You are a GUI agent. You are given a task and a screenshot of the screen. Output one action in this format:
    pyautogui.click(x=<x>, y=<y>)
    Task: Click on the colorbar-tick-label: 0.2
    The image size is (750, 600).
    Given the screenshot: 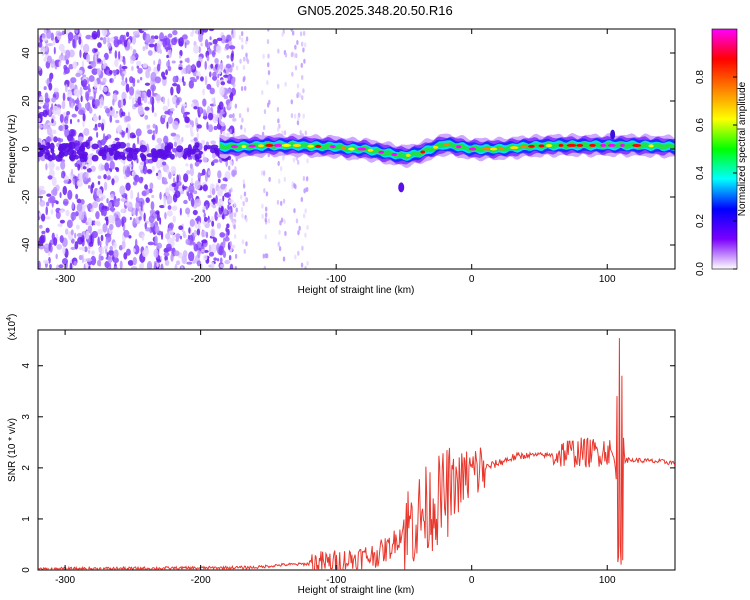 What is the action you would take?
    pyautogui.click(x=700, y=221)
    